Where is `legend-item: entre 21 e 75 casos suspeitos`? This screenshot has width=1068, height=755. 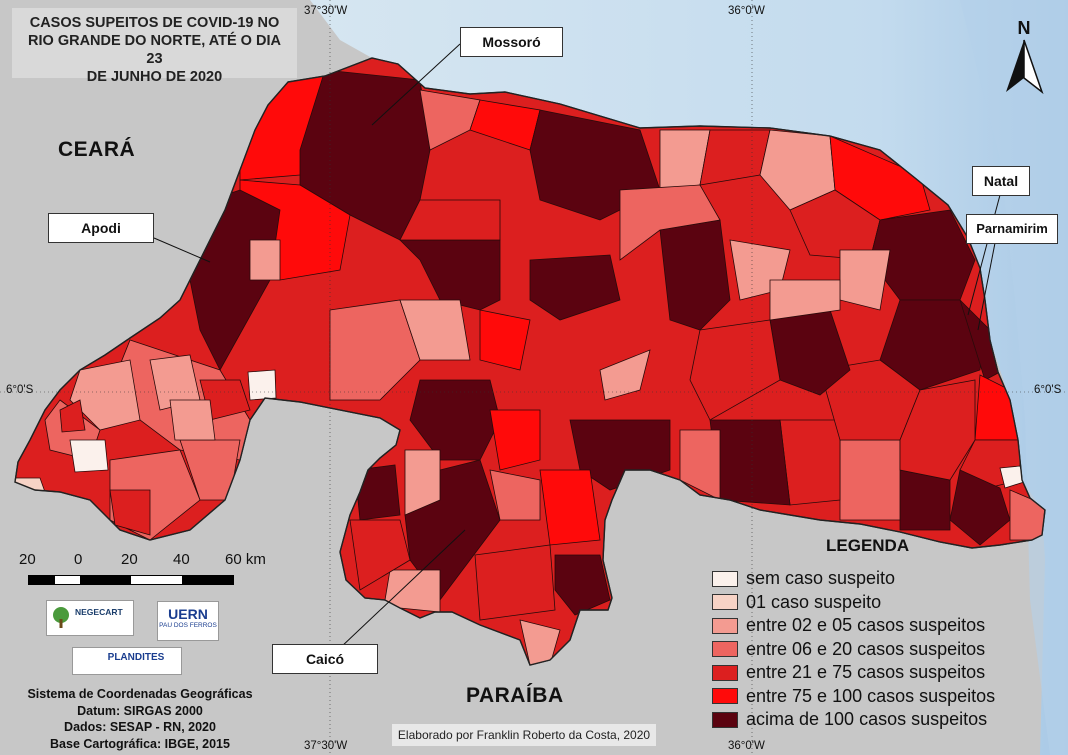
legend-item: entre 21 e 75 casos suspeitos is located at coordinates (853, 673).